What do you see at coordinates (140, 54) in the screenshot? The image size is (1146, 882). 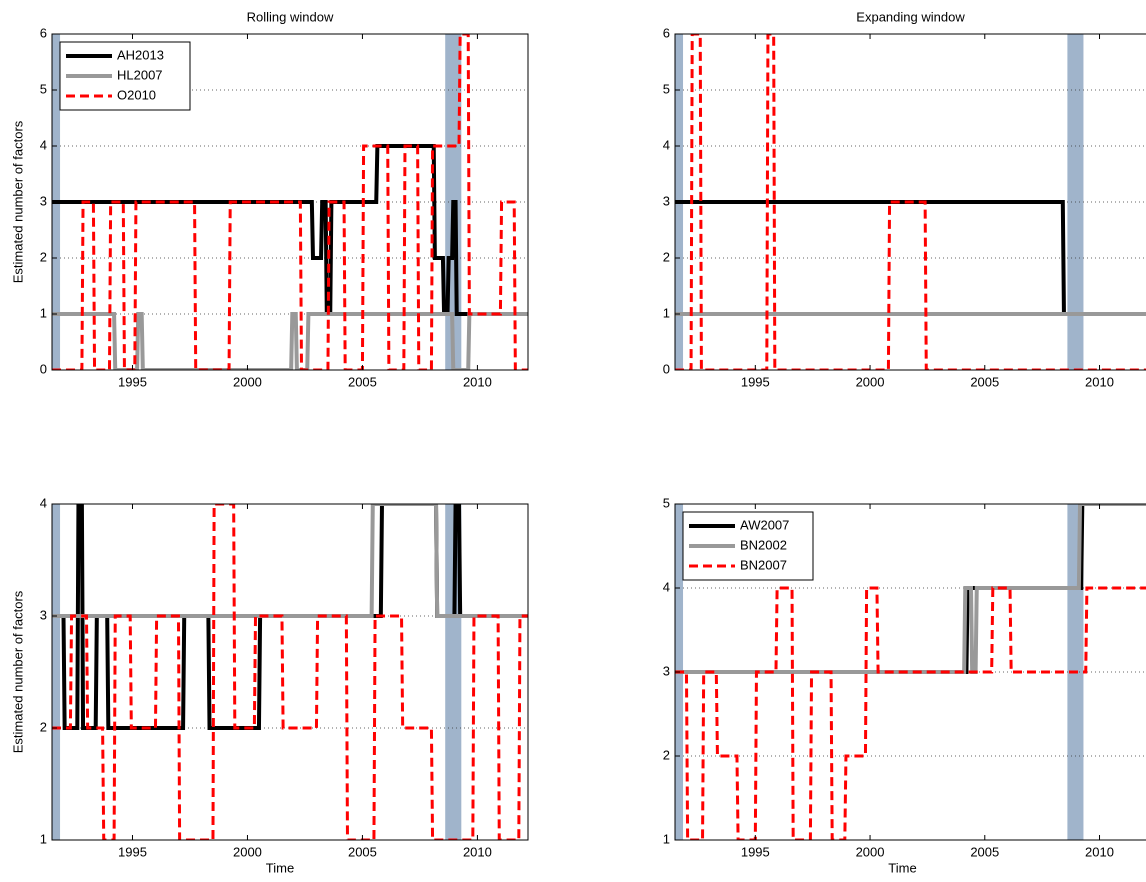 I see `legend-label: AH2013` at bounding box center [140, 54].